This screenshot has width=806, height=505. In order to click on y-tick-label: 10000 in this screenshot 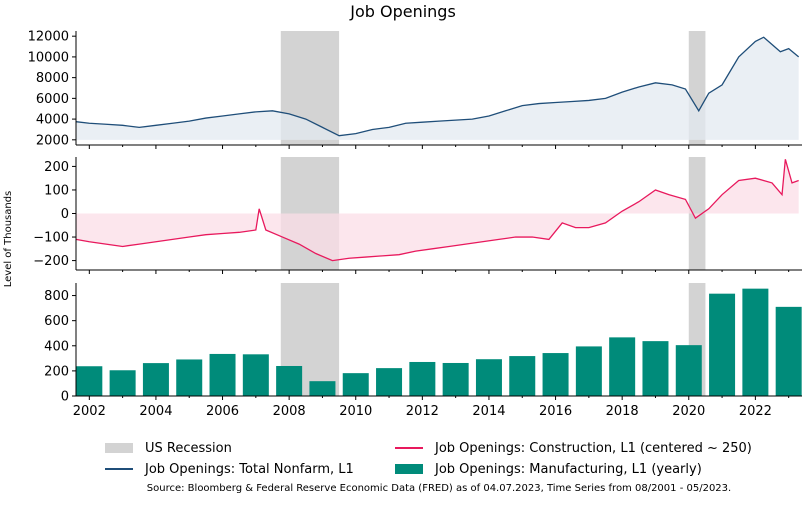, I will do `click(48, 57)`.